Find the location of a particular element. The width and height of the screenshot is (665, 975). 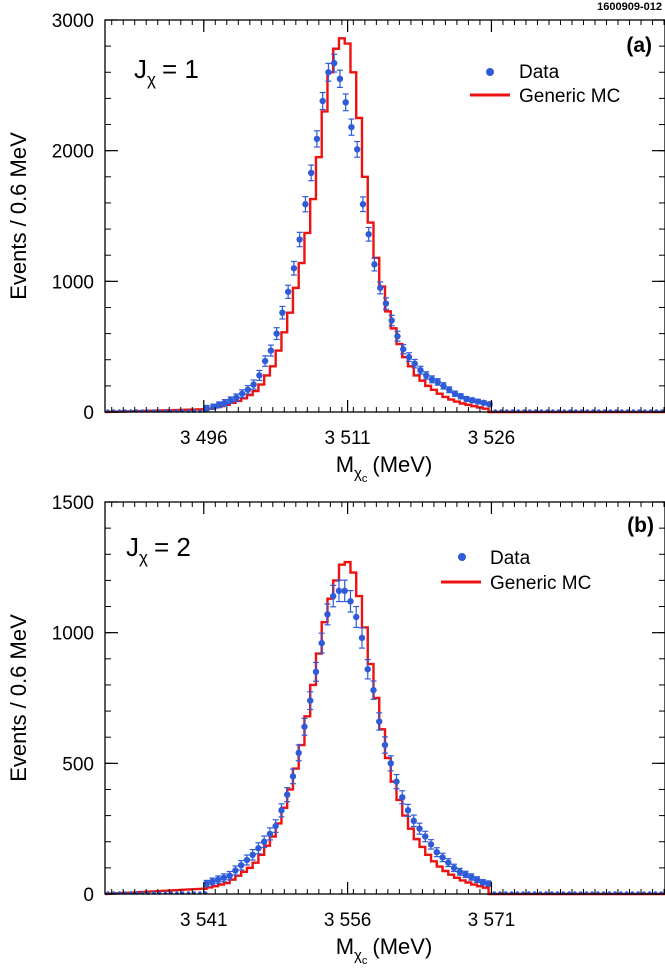

x-tick-label: 3 571 is located at coordinates (492, 920).